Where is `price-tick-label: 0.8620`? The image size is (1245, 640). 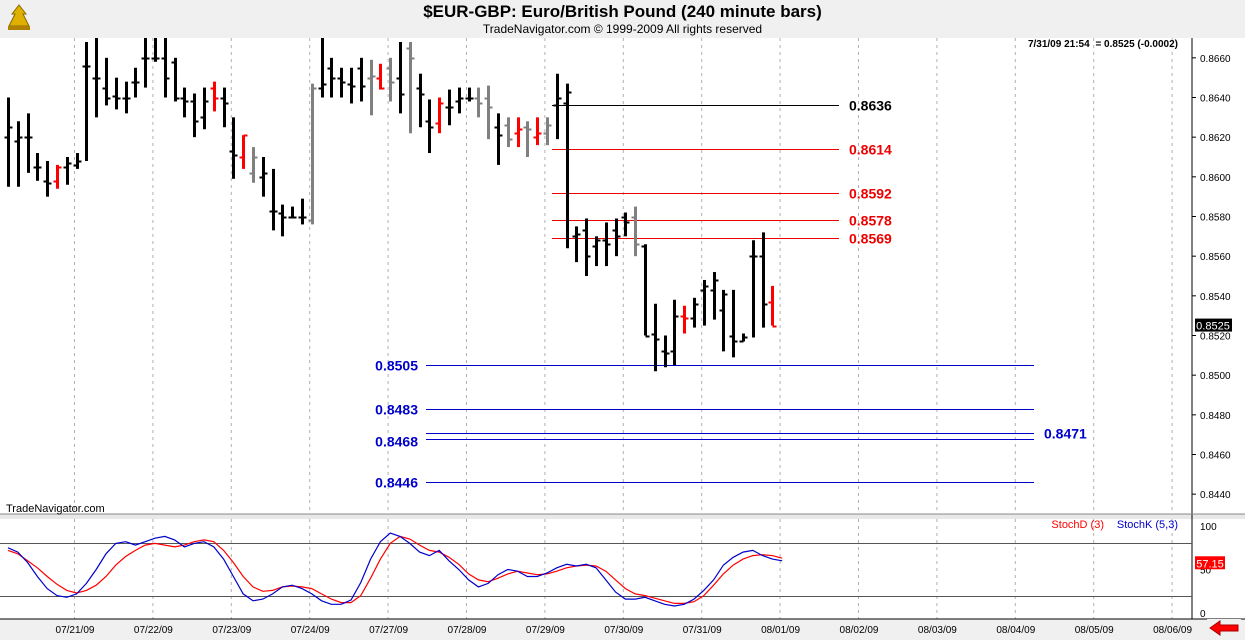
price-tick-label: 0.8620 is located at coordinates (1215, 138).